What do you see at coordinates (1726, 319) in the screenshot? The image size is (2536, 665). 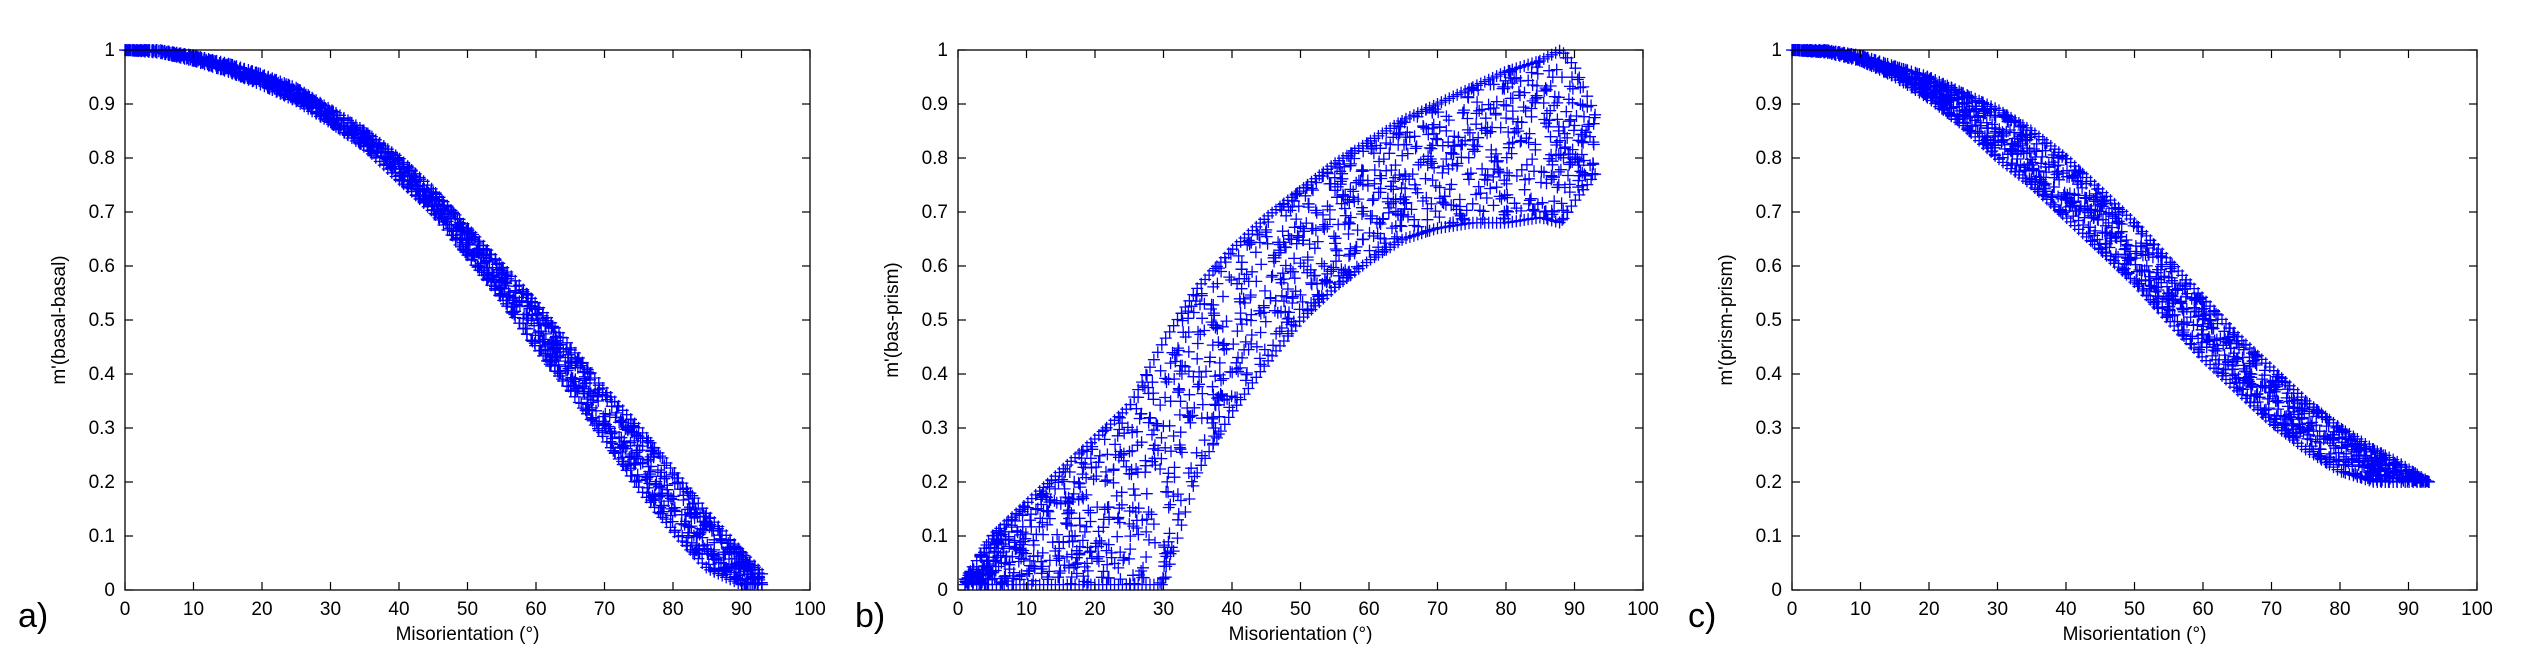 I see `y-axis-label: m'(prism-prism)` at bounding box center [1726, 319].